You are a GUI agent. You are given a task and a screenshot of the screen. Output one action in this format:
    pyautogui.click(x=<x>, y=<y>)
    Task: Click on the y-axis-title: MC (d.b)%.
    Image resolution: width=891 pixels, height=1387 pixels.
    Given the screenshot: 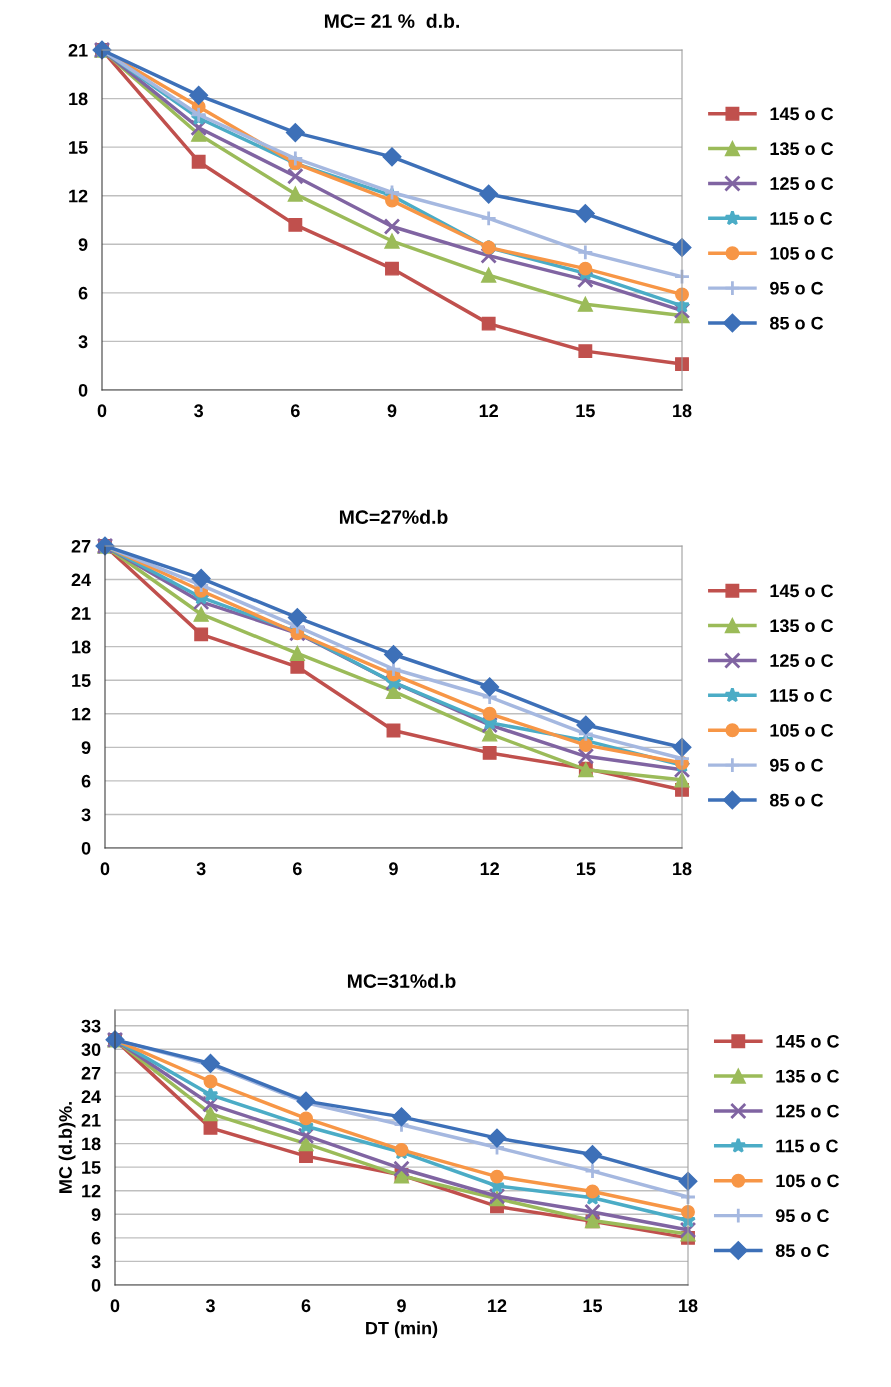 What is the action you would take?
    pyautogui.click(x=67, y=1147)
    